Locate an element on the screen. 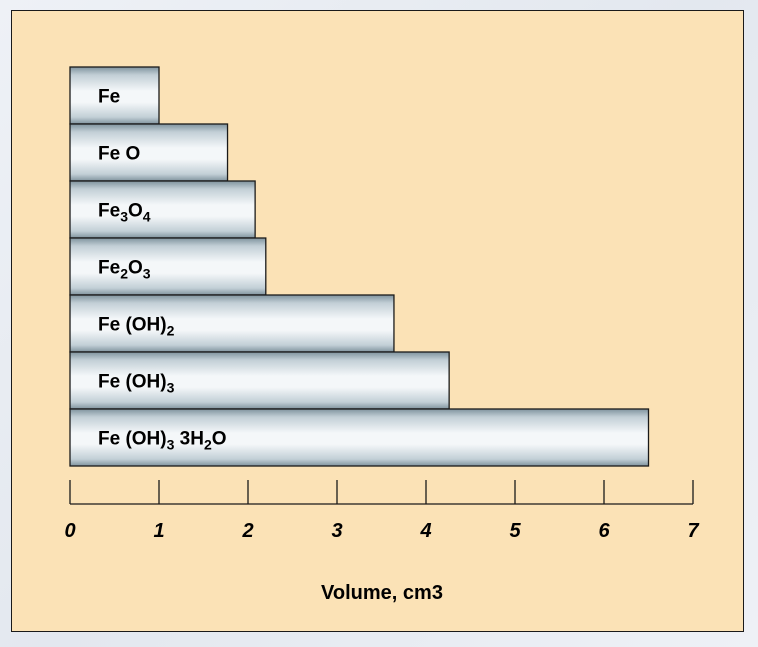 The height and width of the screenshot is (647, 758). bar-label: Fe (OH)3 3H2O is located at coordinates (162, 441).